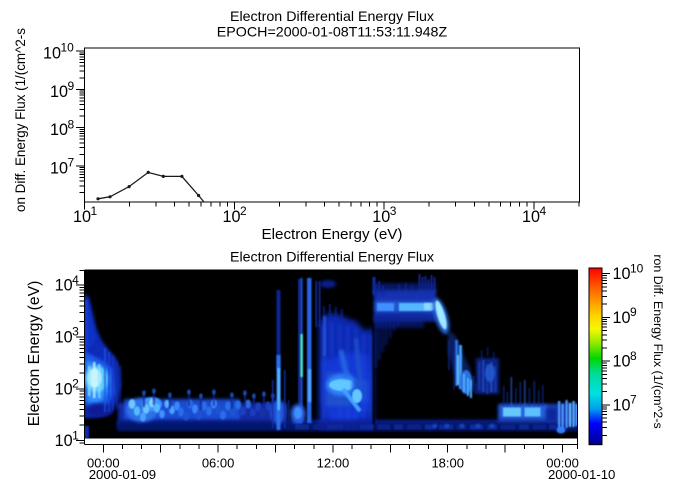 The image size is (687, 497). Describe the element at coordinates (447, 462) in the screenshot. I see `svg-text: 18:00` at that location.